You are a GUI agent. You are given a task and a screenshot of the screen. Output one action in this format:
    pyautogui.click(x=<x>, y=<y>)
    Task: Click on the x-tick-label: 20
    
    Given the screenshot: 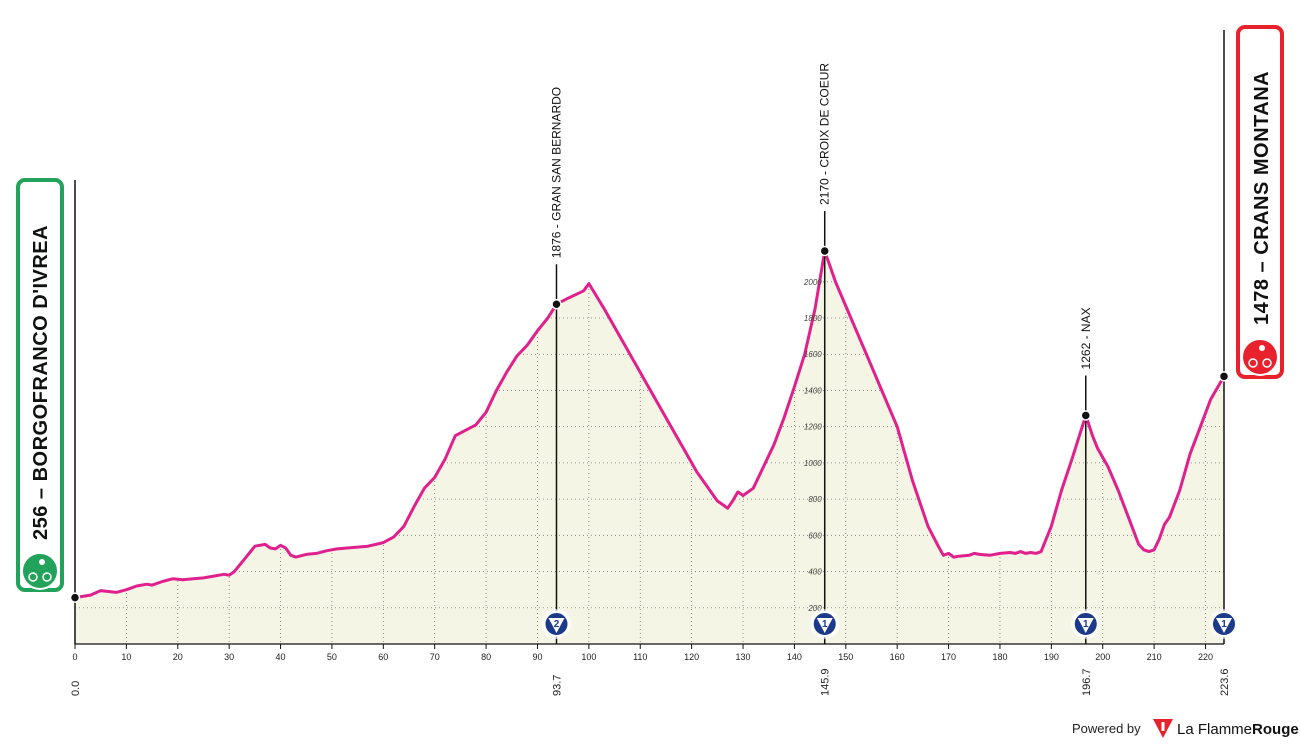 What is the action you would take?
    pyautogui.click(x=178, y=657)
    